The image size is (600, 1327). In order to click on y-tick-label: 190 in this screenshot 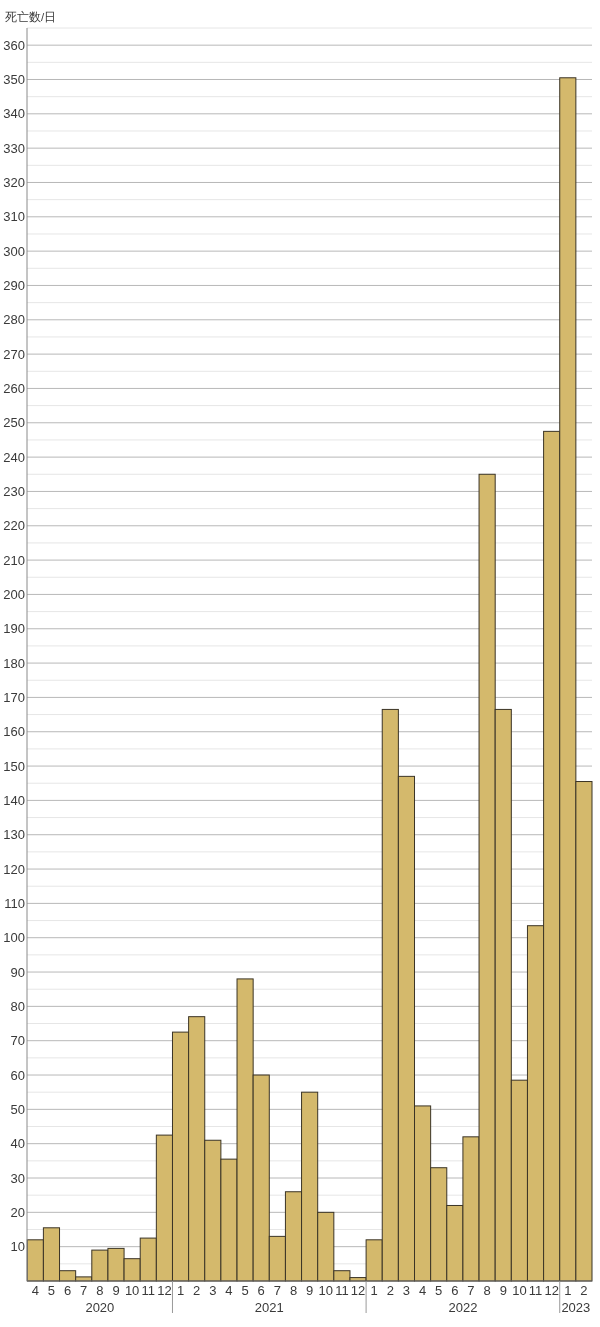, I will do `click(14, 629)`.